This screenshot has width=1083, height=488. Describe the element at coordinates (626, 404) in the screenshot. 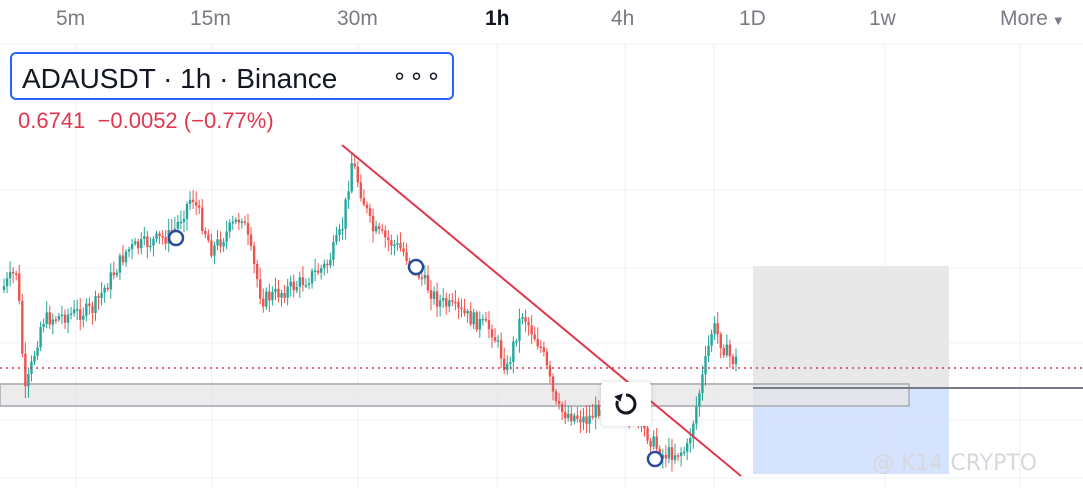

I see `reset-chart-button` at that location.